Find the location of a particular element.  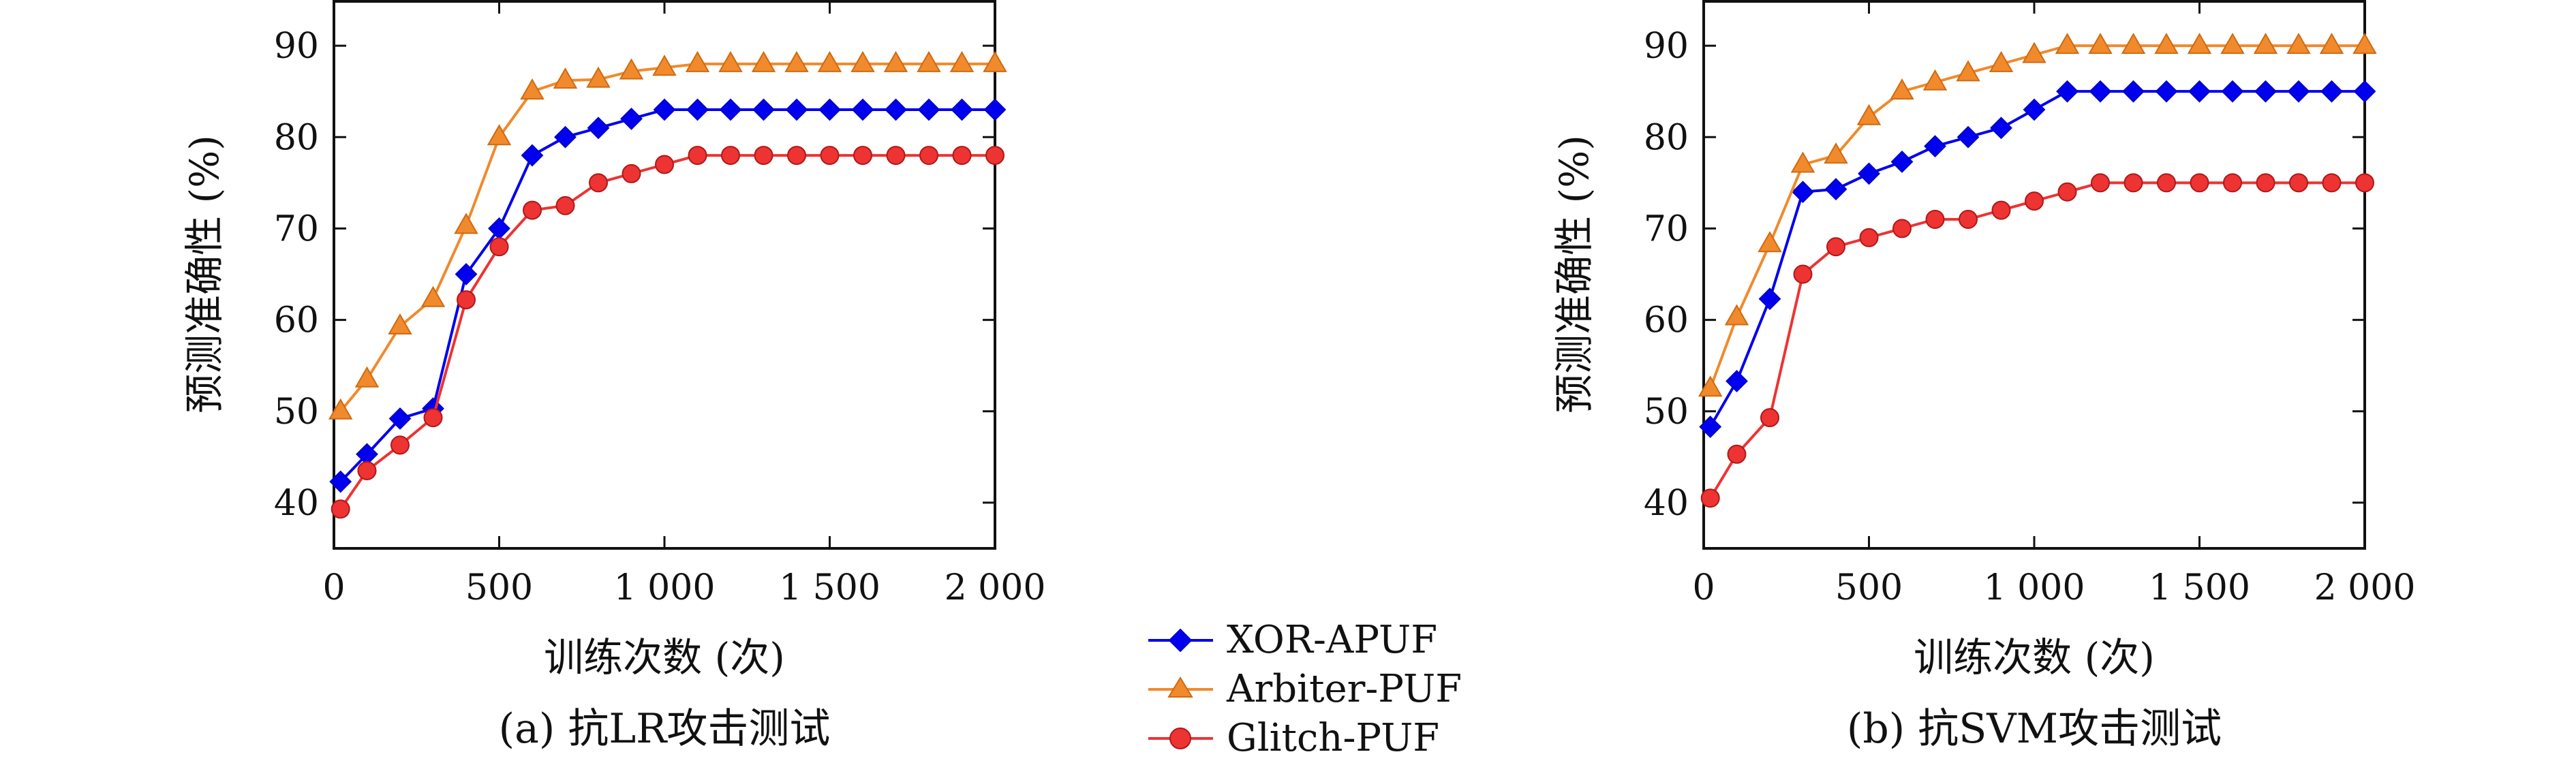

series-xor-apuf is located at coordinates (668, 295).